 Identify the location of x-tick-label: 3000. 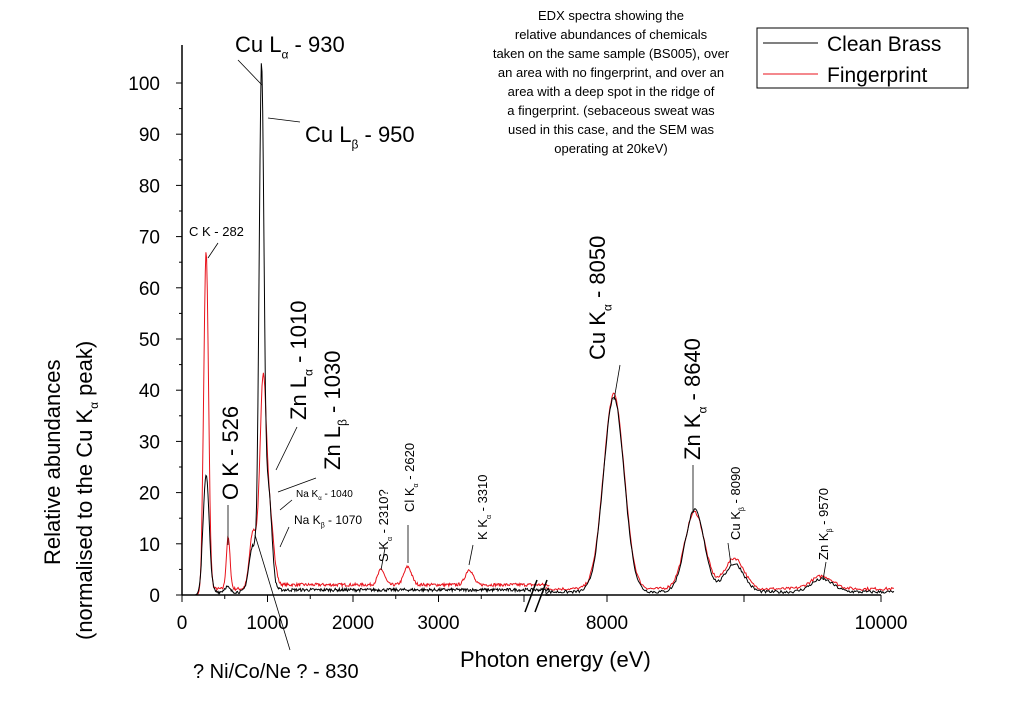
(438, 623).